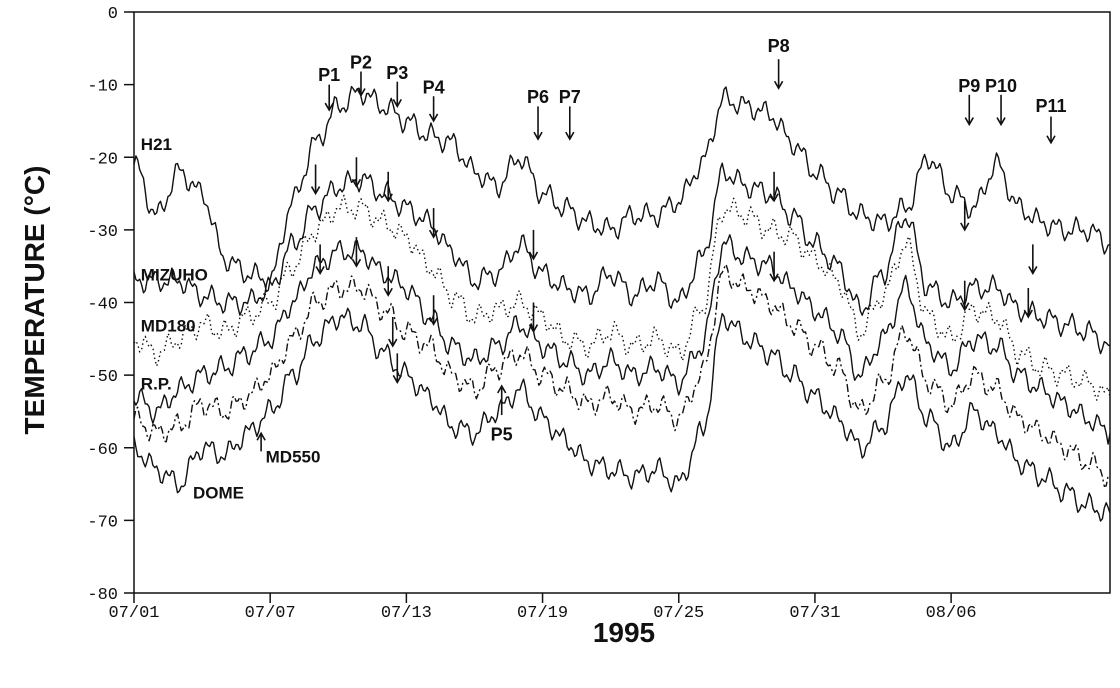 Image resolution: width=1120 pixels, height=688 pixels. I want to click on y-tick-label: -30, so click(102, 232).